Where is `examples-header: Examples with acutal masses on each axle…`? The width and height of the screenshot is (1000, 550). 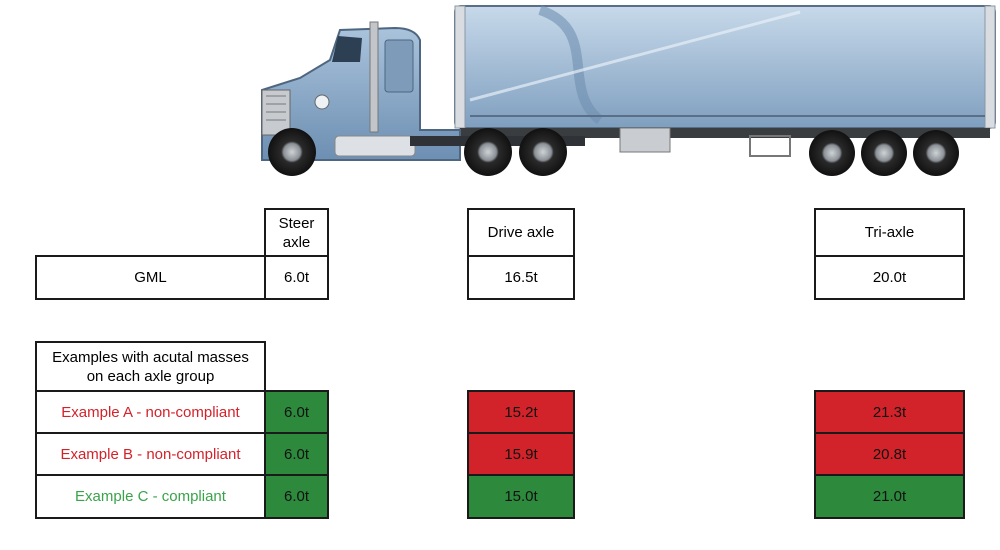
examples-header: Examples with acutal masses on each axle… is located at coordinates (150, 366).